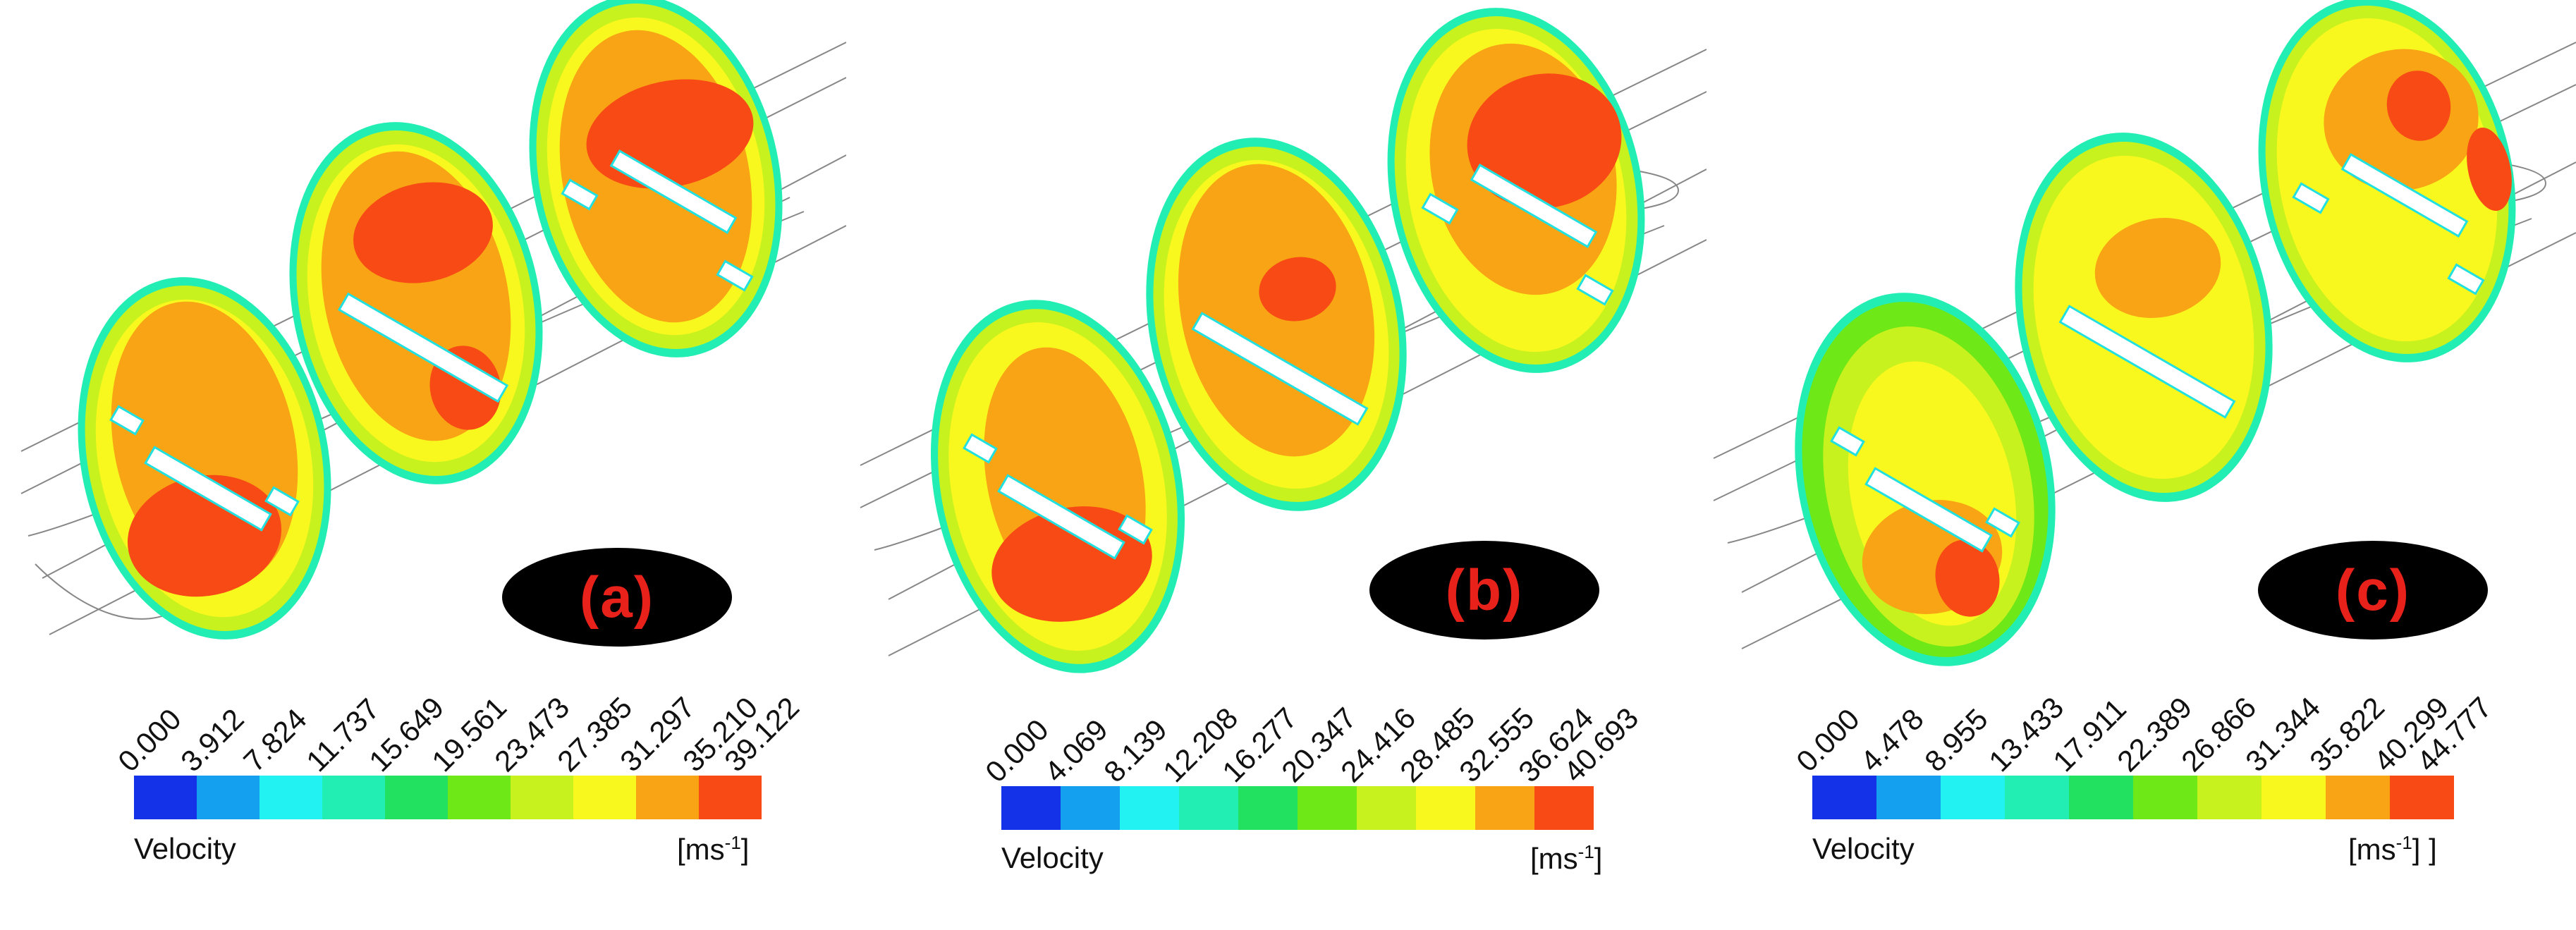 The height and width of the screenshot is (930, 2576). I want to click on panel-label-b: (b), so click(1485, 590).